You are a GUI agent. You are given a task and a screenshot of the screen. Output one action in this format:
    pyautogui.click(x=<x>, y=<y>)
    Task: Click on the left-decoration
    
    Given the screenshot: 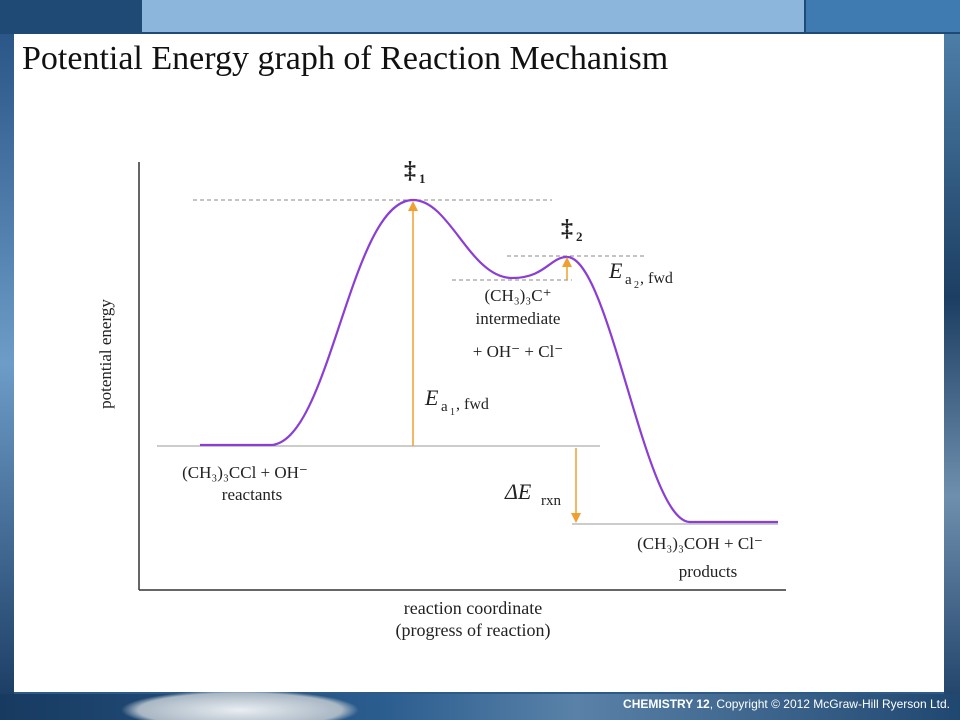 What is the action you would take?
    pyautogui.click(x=7, y=364)
    